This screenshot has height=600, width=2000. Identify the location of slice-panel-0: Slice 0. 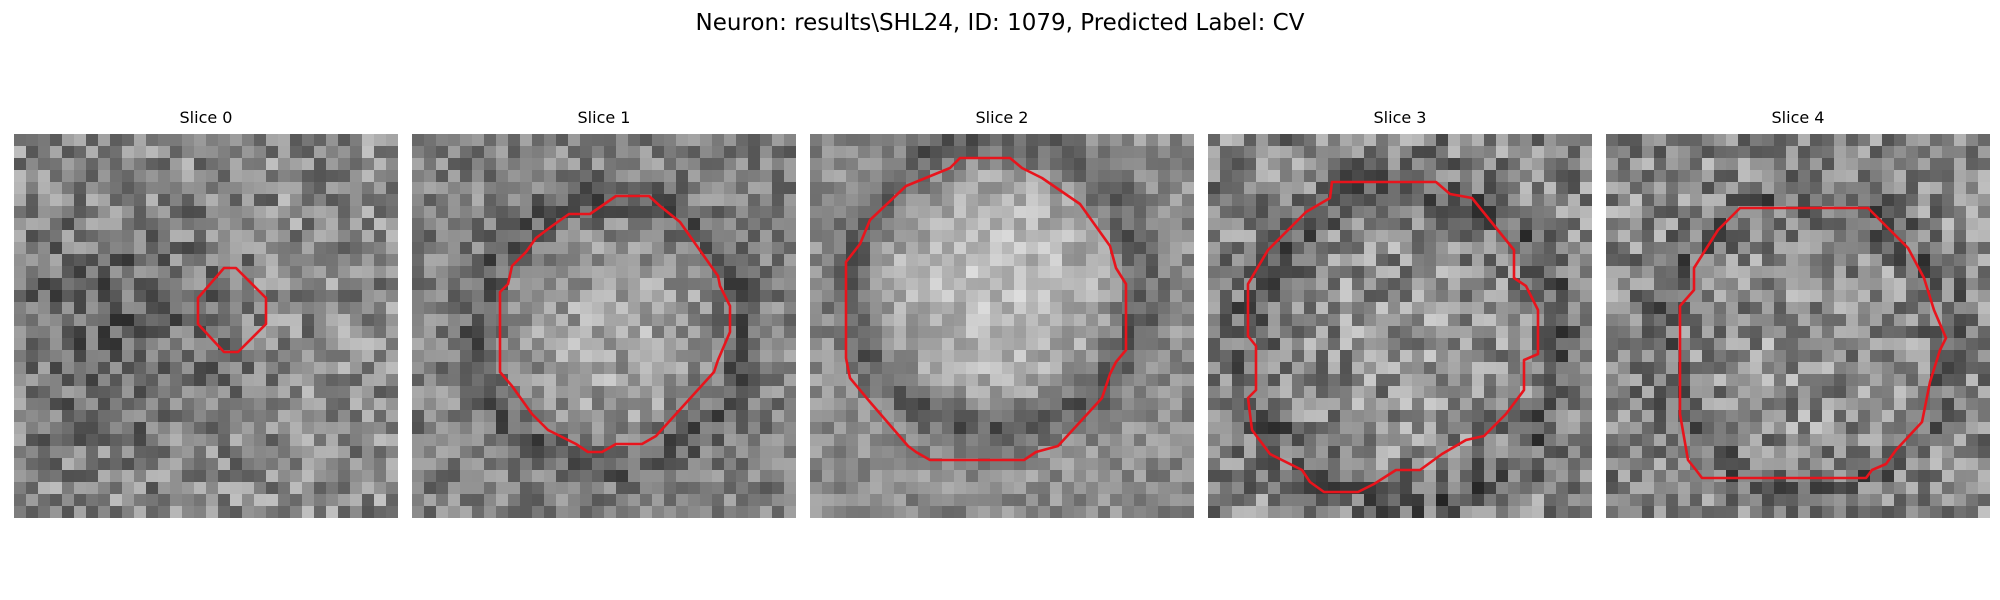
(206, 312).